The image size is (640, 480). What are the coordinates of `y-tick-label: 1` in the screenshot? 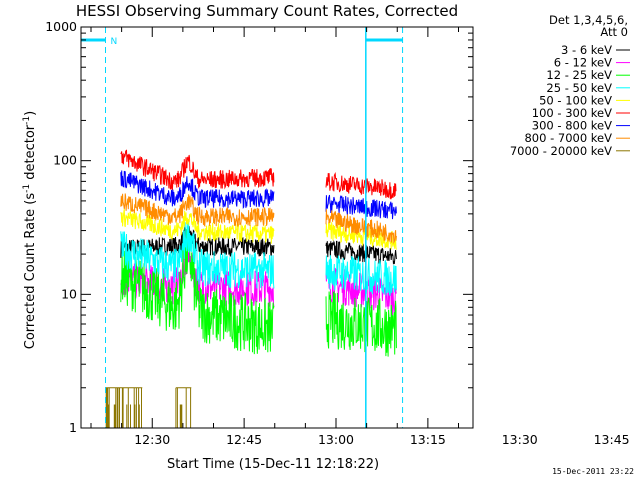 It's located at (73, 427).